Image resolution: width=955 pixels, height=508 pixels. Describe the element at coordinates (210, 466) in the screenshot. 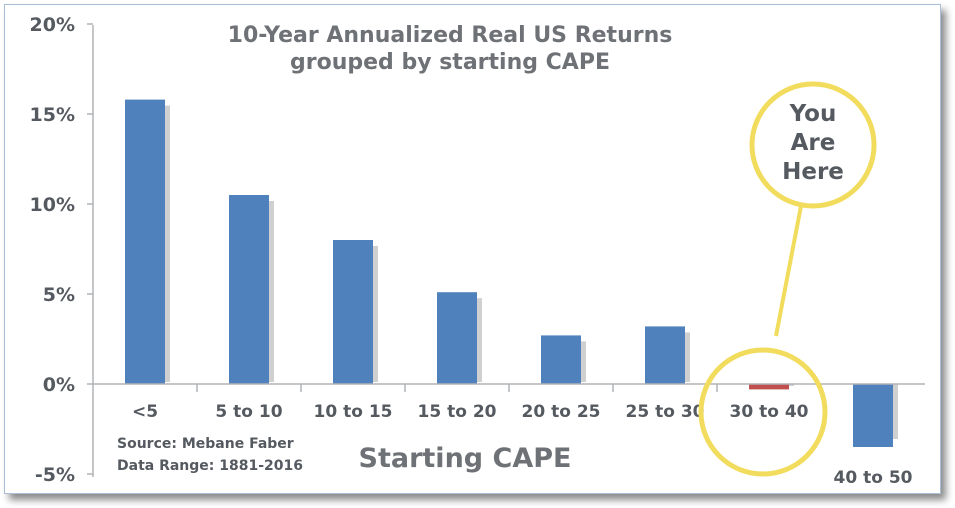

I see `source-line-2: Data Range: 1881-2016` at that location.